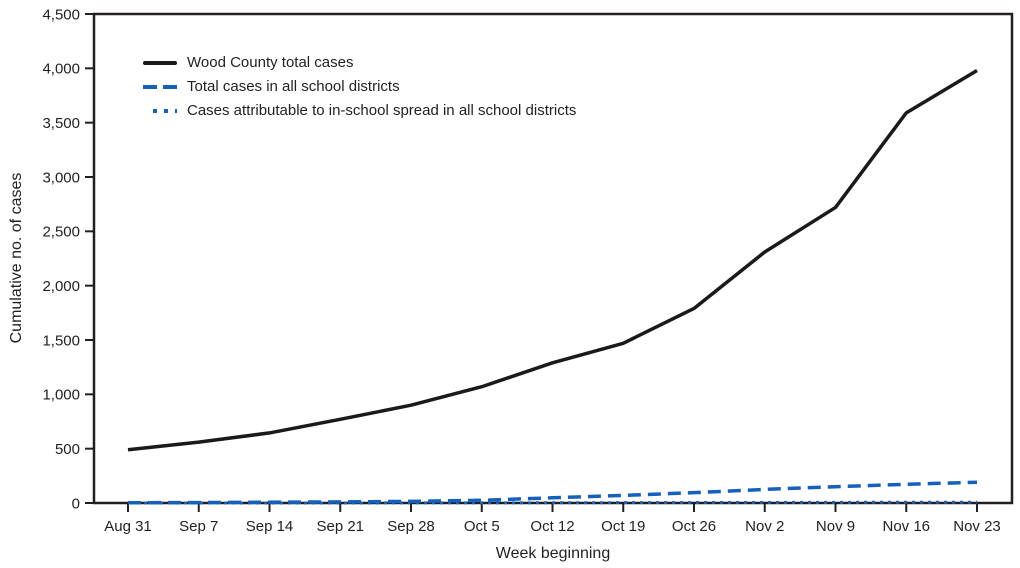 The image size is (1020, 568). What do you see at coordinates (764, 526) in the screenshot?
I see `x-tick-label: Nov 2` at bounding box center [764, 526].